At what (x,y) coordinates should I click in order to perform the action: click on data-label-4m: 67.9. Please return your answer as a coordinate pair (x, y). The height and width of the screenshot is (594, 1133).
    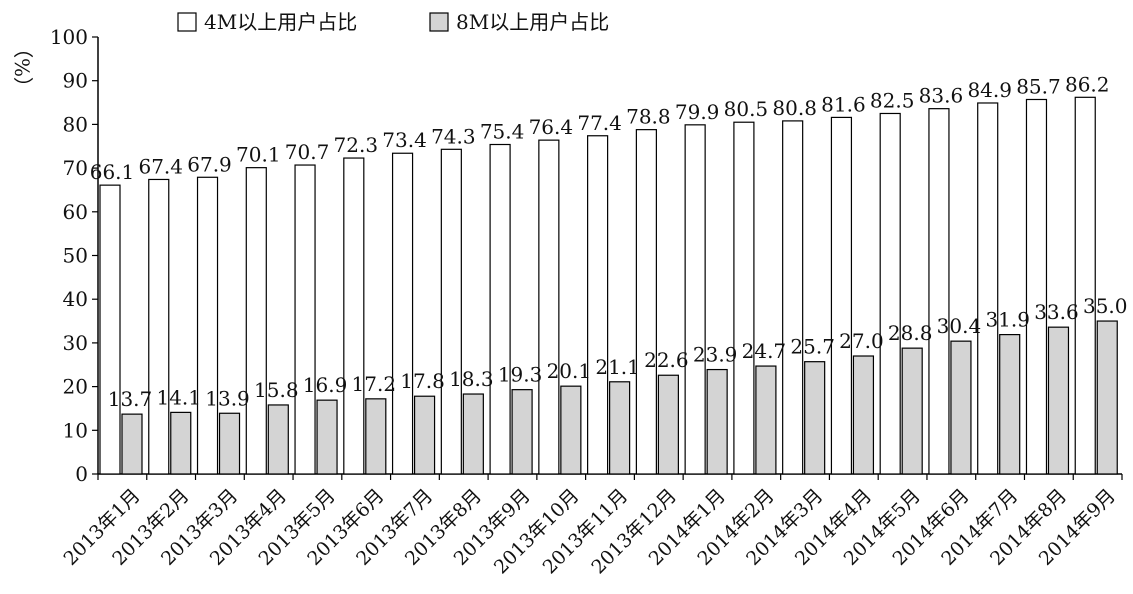
    Looking at the image, I should click on (209, 164).